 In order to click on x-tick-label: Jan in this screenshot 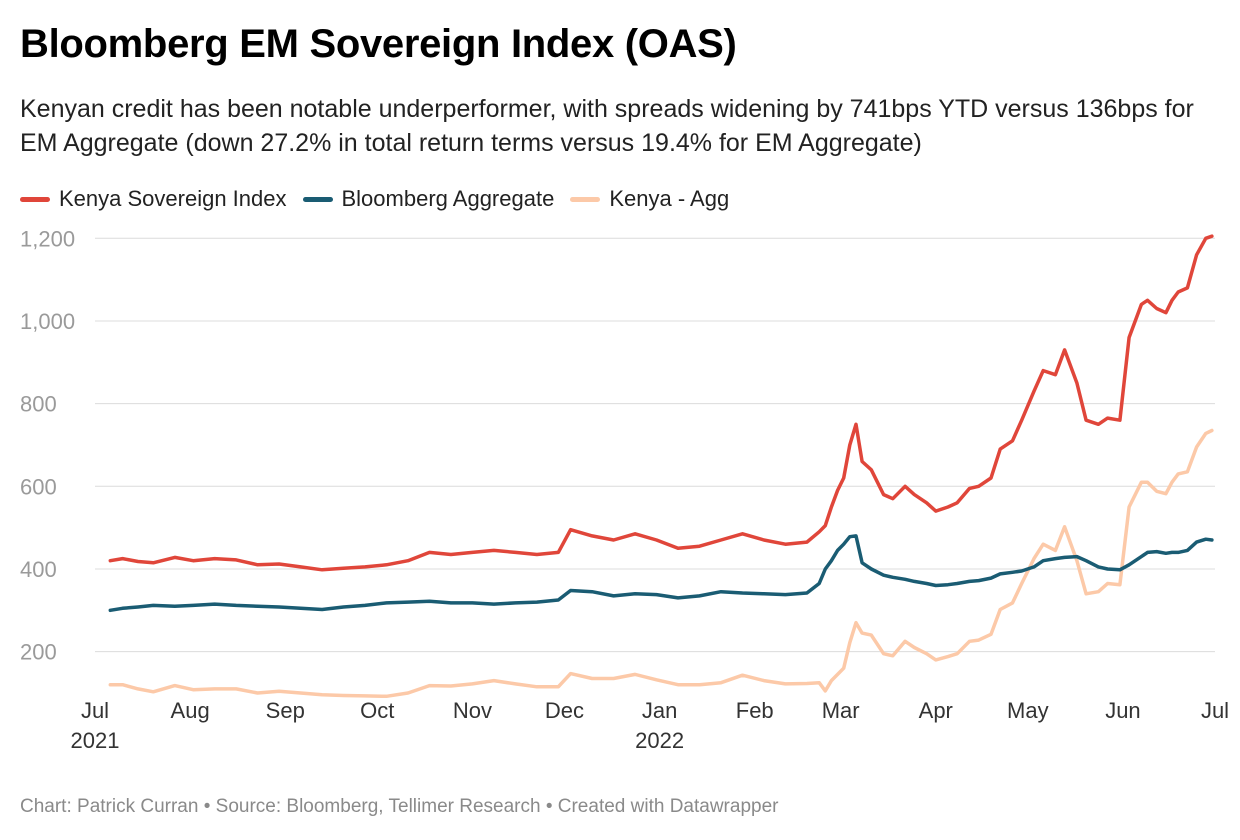, I will do `click(659, 710)`.